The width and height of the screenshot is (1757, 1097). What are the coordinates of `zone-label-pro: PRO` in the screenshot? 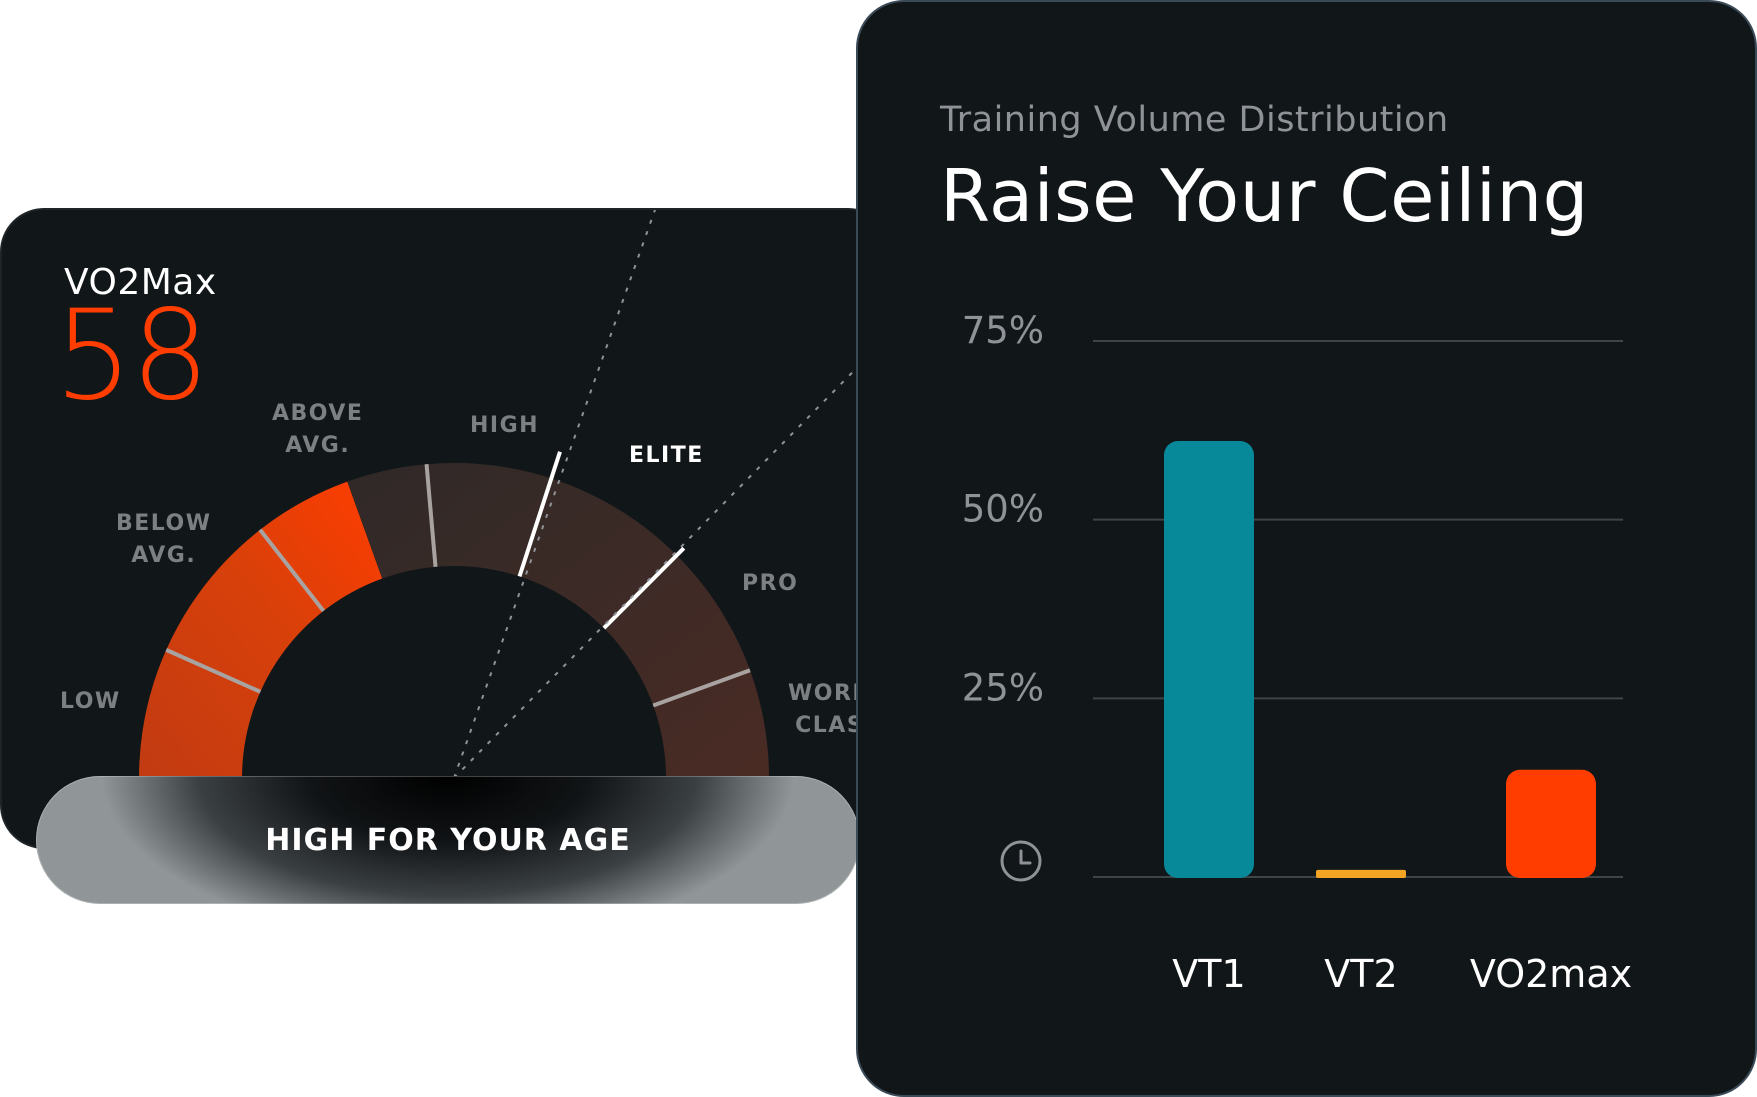 It's located at (770, 583).